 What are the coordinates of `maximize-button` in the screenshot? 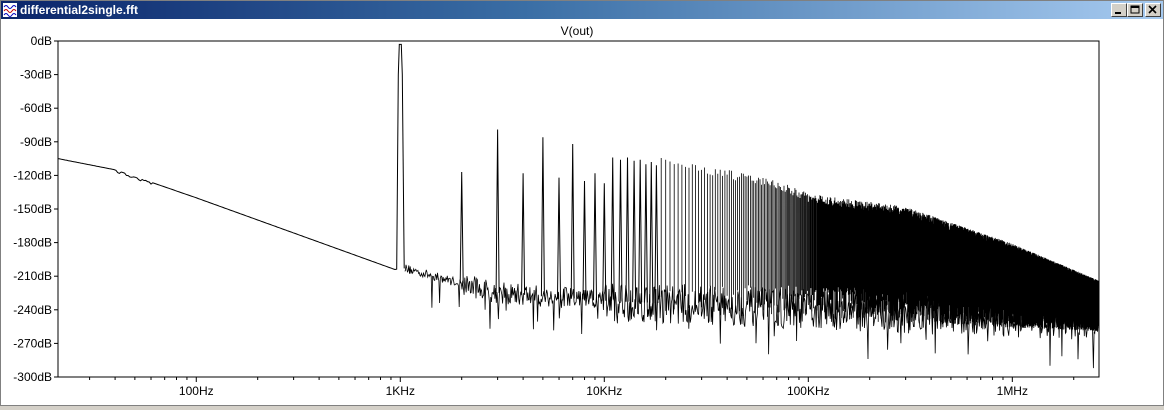 It's located at (1135, 10).